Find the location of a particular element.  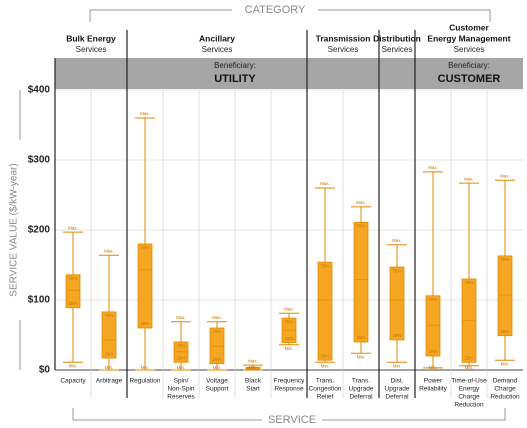

y-tick-label: $0 is located at coordinates (45, 370).